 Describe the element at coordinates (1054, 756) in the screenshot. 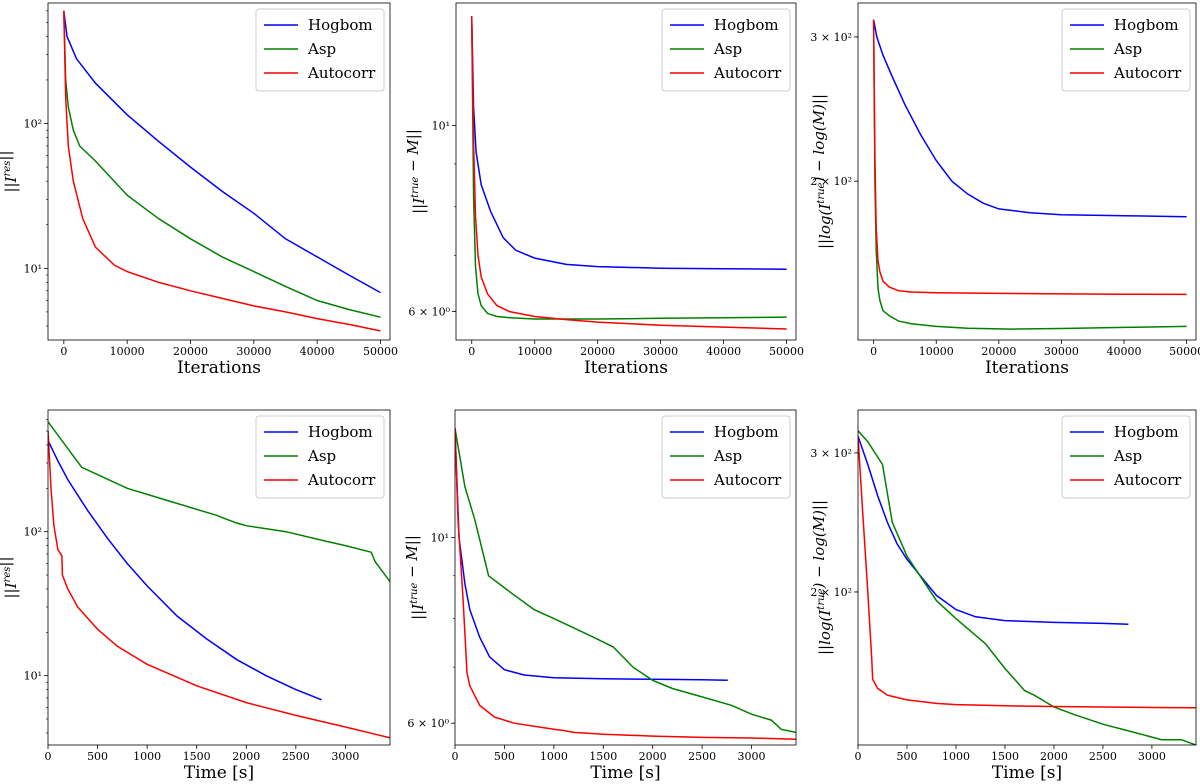

I see `x-tick-label: 2000` at that location.